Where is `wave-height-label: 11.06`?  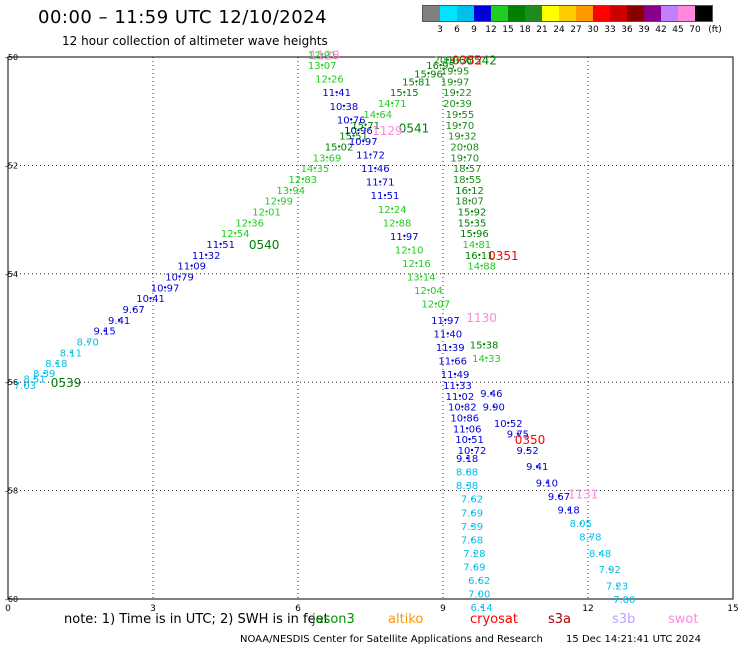 wave-height-label: 11.06 is located at coordinates (467, 429).